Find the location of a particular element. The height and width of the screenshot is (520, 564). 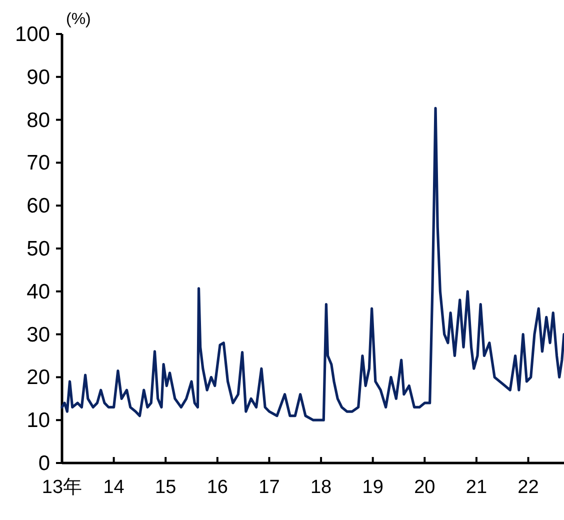

y-tick-label: 10 is located at coordinates (38, 420).